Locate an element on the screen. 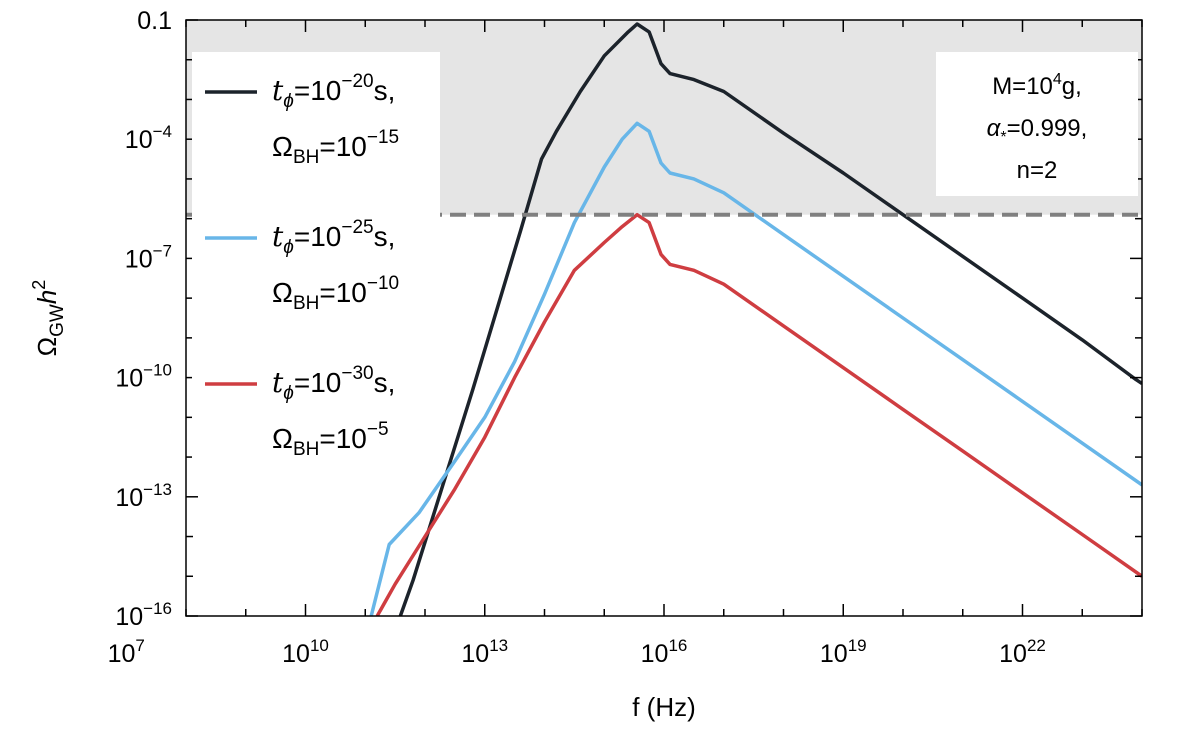 This screenshot has height=744, width=1184. y-tick-label: 10⁻¹³ is located at coordinates (143, 496).